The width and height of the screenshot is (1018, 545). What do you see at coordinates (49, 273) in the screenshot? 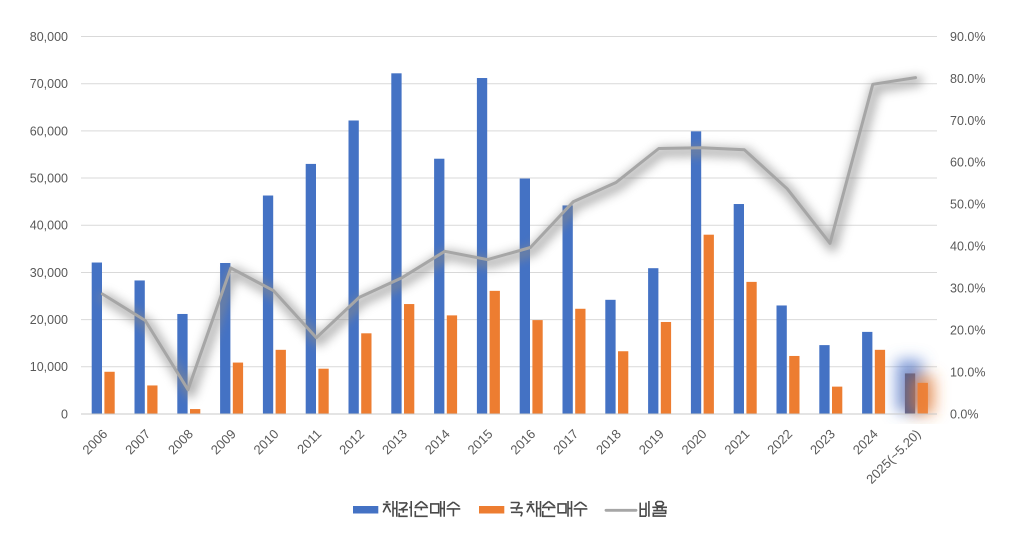
I see `svg-text: 30,000` at bounding box center [49, 273].